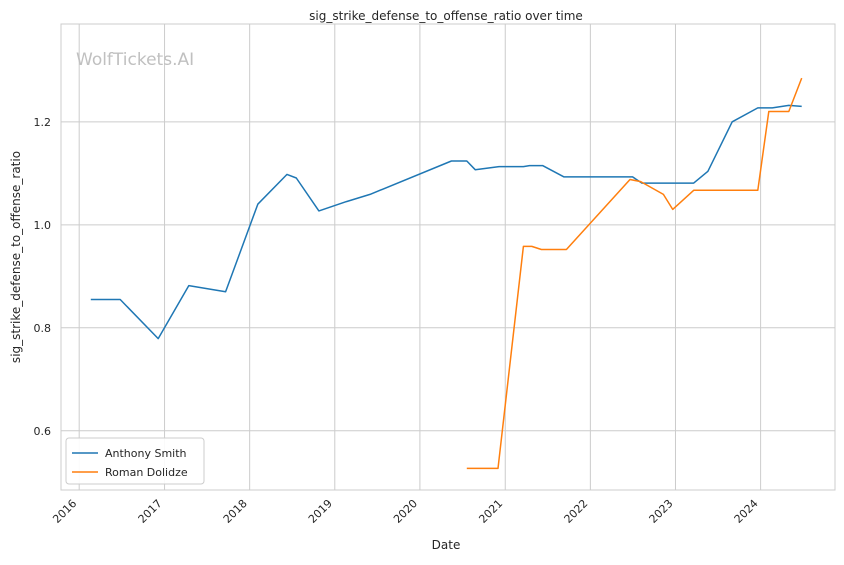 The width and height of the screenshot is (844, 565). I want to click on y-tick-label: 1.0, so click(43, 225).